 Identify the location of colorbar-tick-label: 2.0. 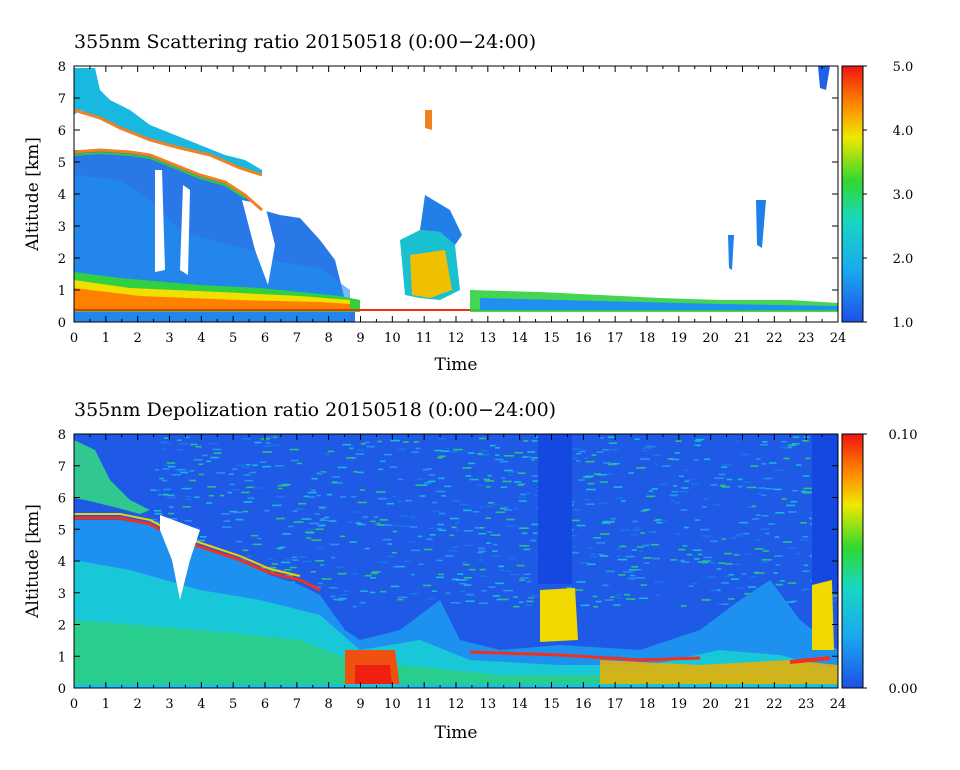
(903, 259).